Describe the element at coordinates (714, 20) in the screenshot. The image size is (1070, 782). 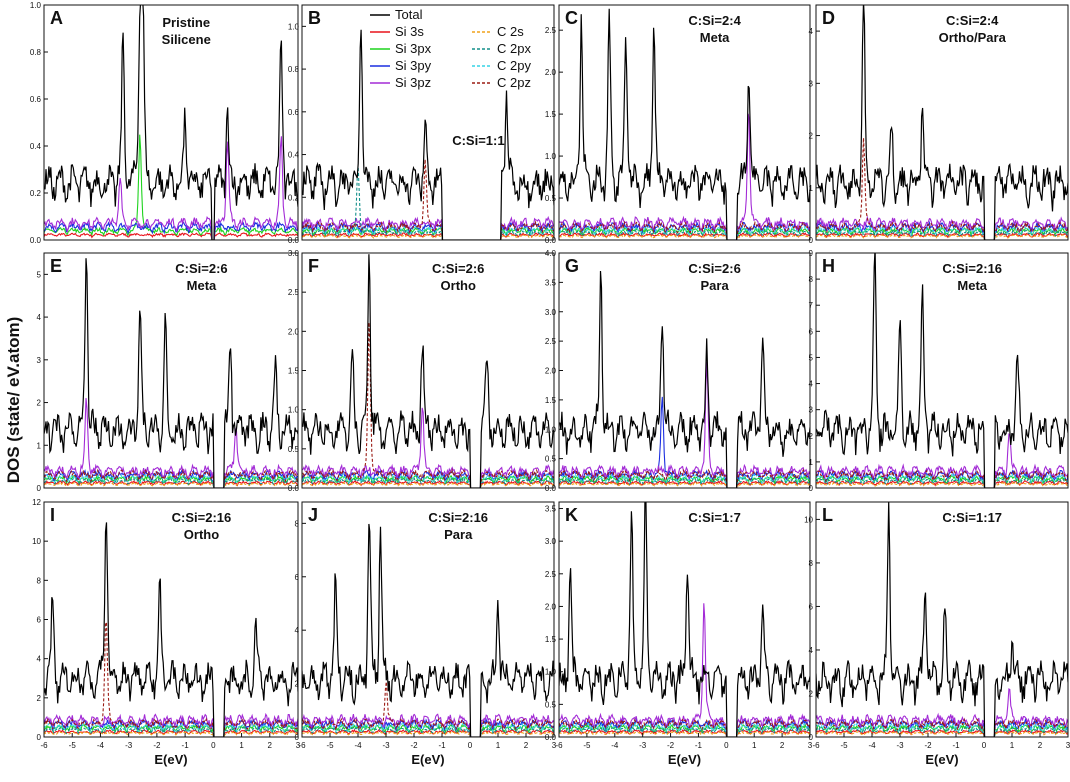
I see `panel-annotation: C:Si=2:4` at that location.